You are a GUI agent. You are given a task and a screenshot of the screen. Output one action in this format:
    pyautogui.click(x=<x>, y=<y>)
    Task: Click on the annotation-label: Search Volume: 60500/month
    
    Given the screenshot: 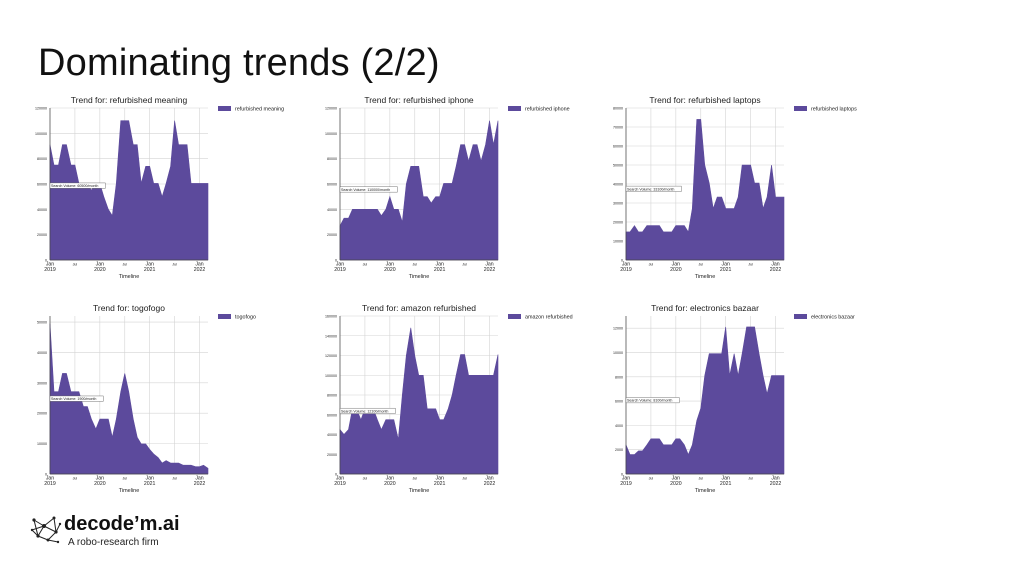 What is the action you would take?
    pyautogui.click(x=74, y=186)
    